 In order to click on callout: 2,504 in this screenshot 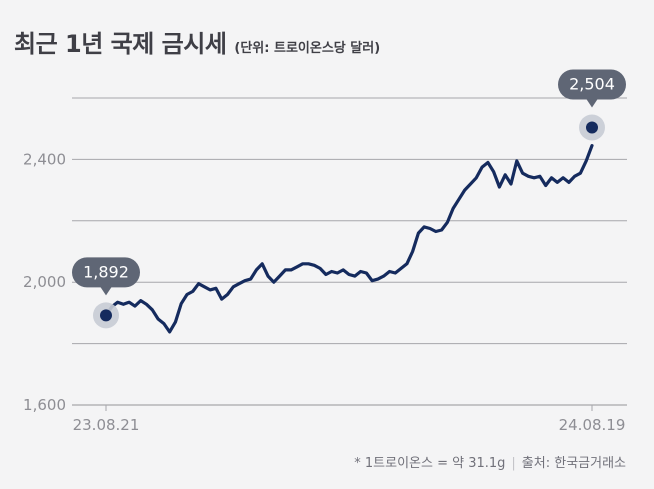, I will do `click(592, 88)`.